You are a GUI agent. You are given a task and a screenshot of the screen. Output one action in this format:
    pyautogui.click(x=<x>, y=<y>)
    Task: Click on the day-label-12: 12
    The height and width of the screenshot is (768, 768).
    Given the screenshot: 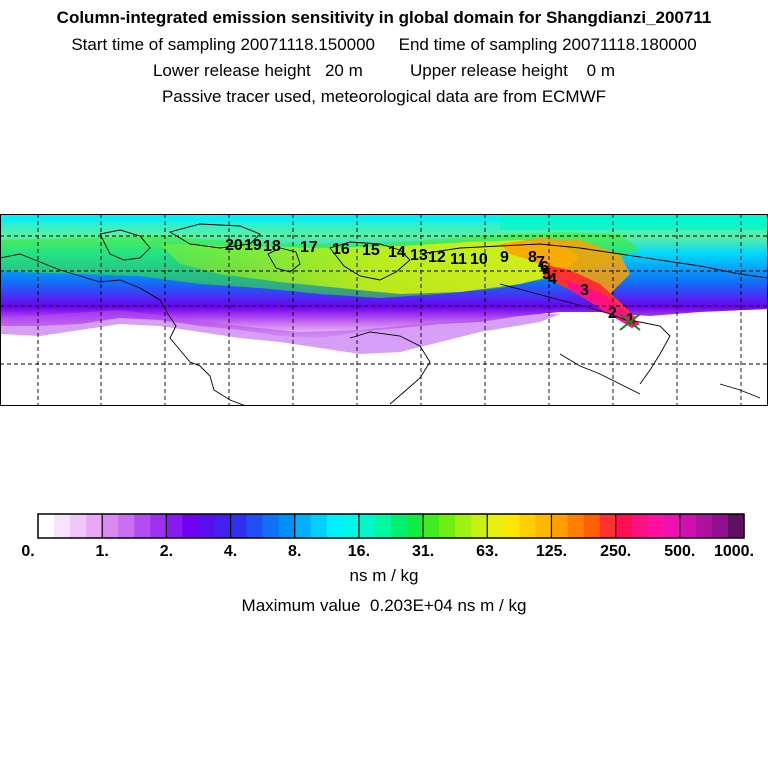 What is the action you would take?
    pyautogui.click(x=437, y=257)
    